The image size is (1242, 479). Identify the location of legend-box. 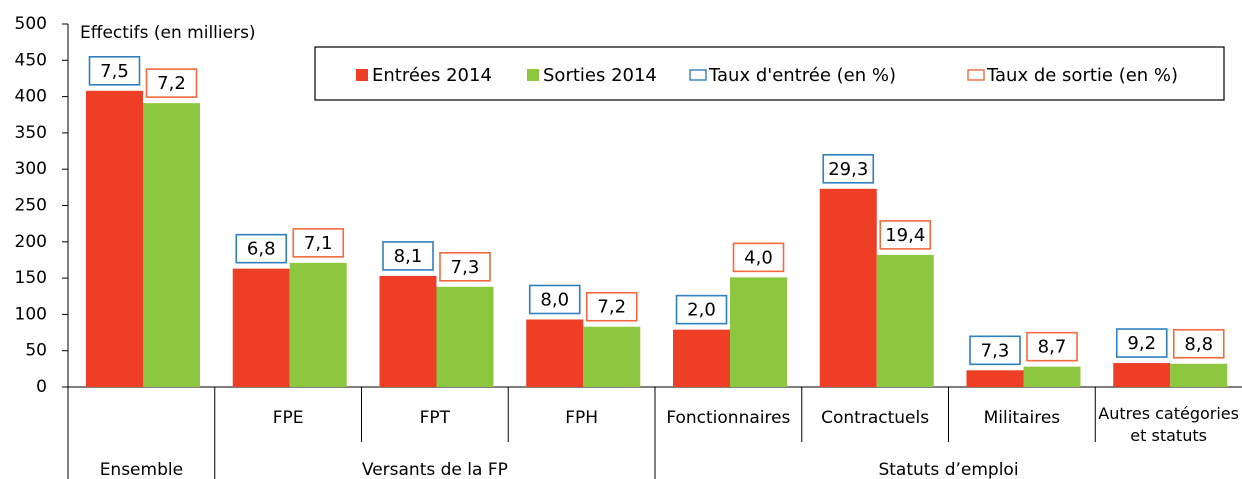
(769, 73).